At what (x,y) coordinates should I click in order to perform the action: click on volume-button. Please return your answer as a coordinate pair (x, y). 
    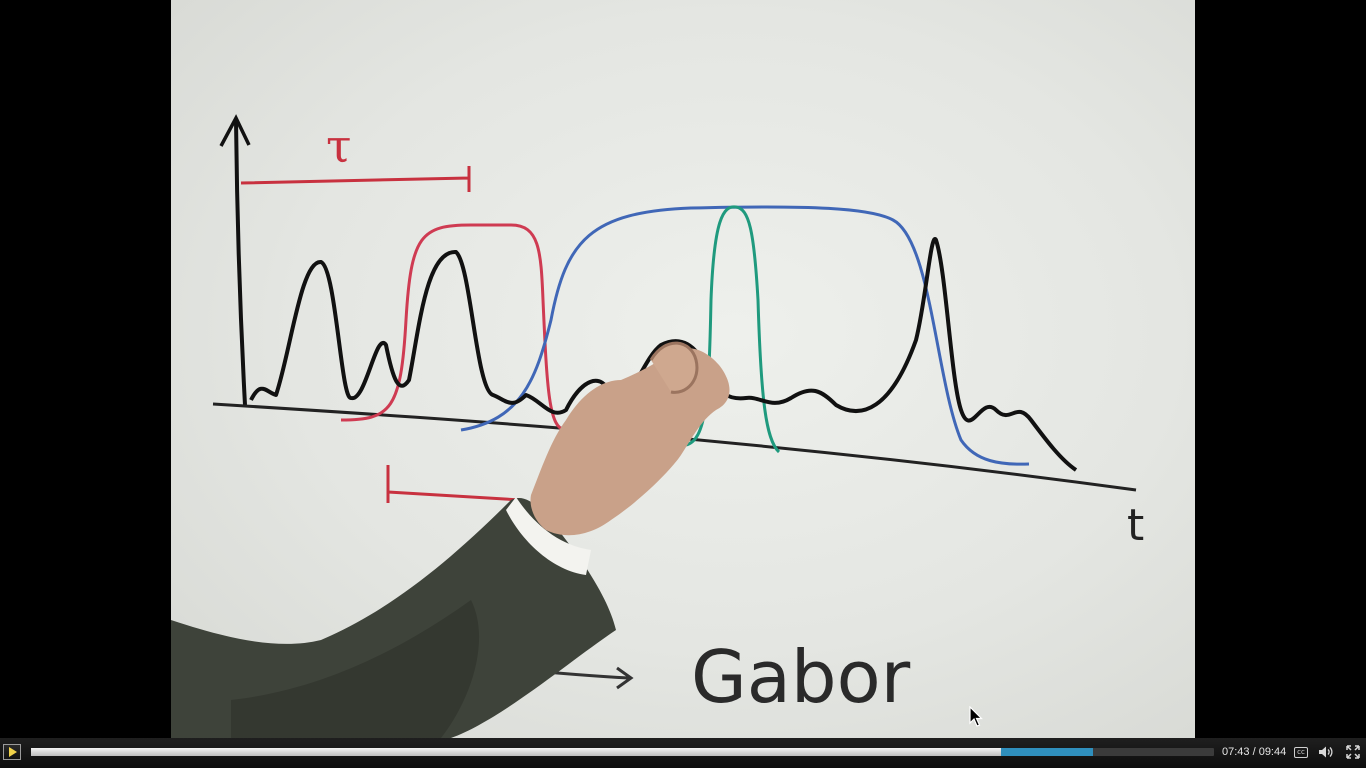
    Looking at the image, I should click on (1326, 752).